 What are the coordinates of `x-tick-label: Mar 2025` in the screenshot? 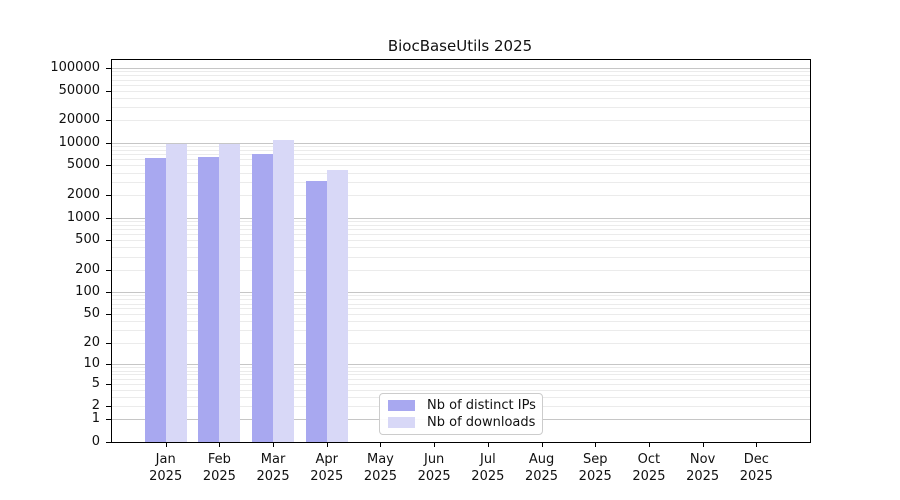 It's located at (273, 468).